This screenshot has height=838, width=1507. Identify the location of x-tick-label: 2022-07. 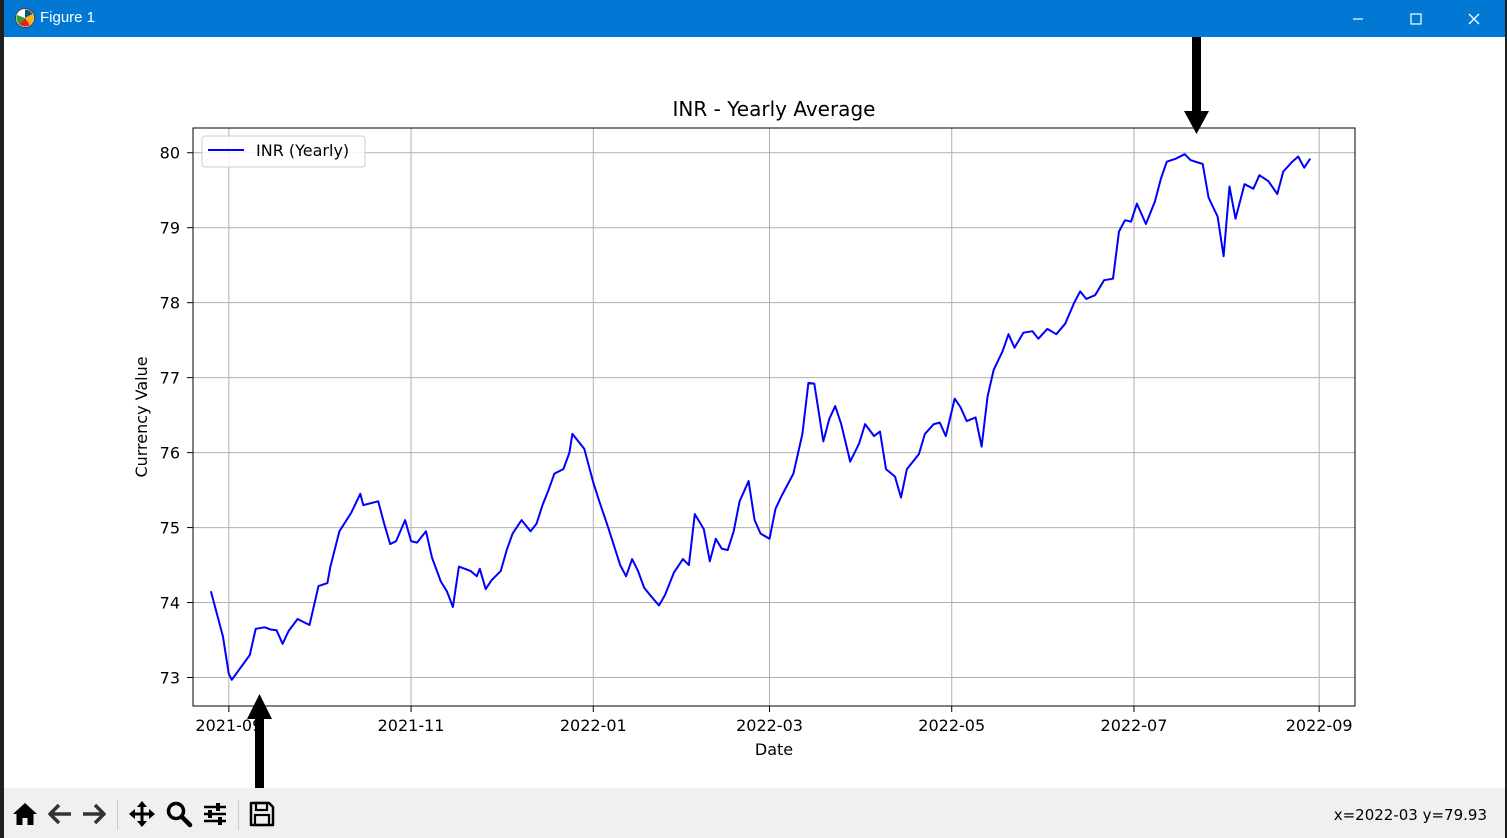
(1134, 725).